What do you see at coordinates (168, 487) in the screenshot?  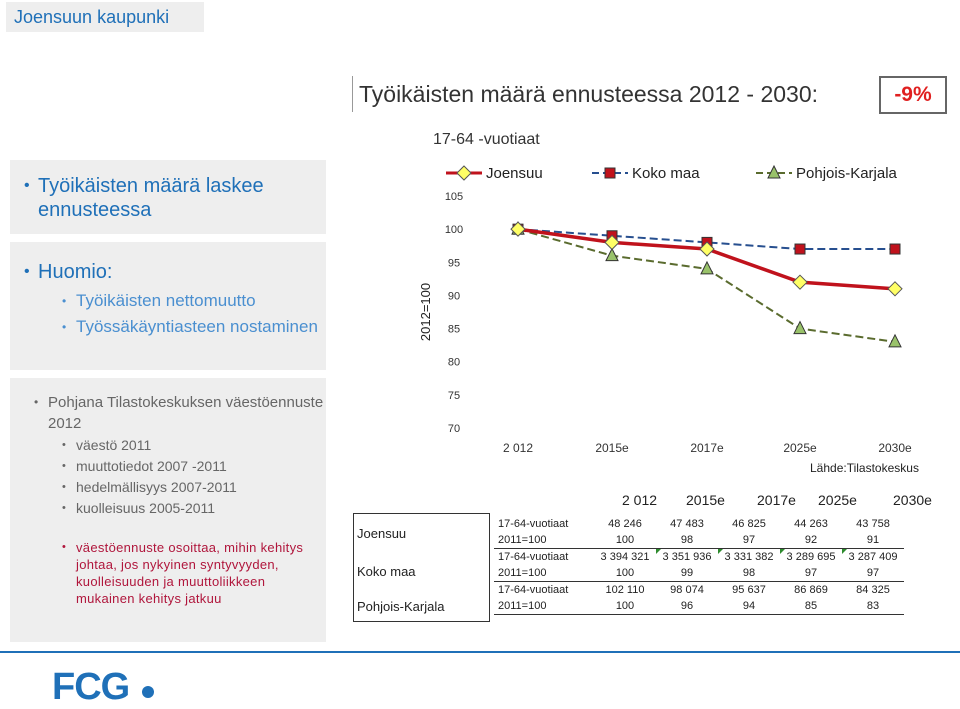 I see `source-item: hedelmällisyys 2007-2011` at bounding box center [168, 487].